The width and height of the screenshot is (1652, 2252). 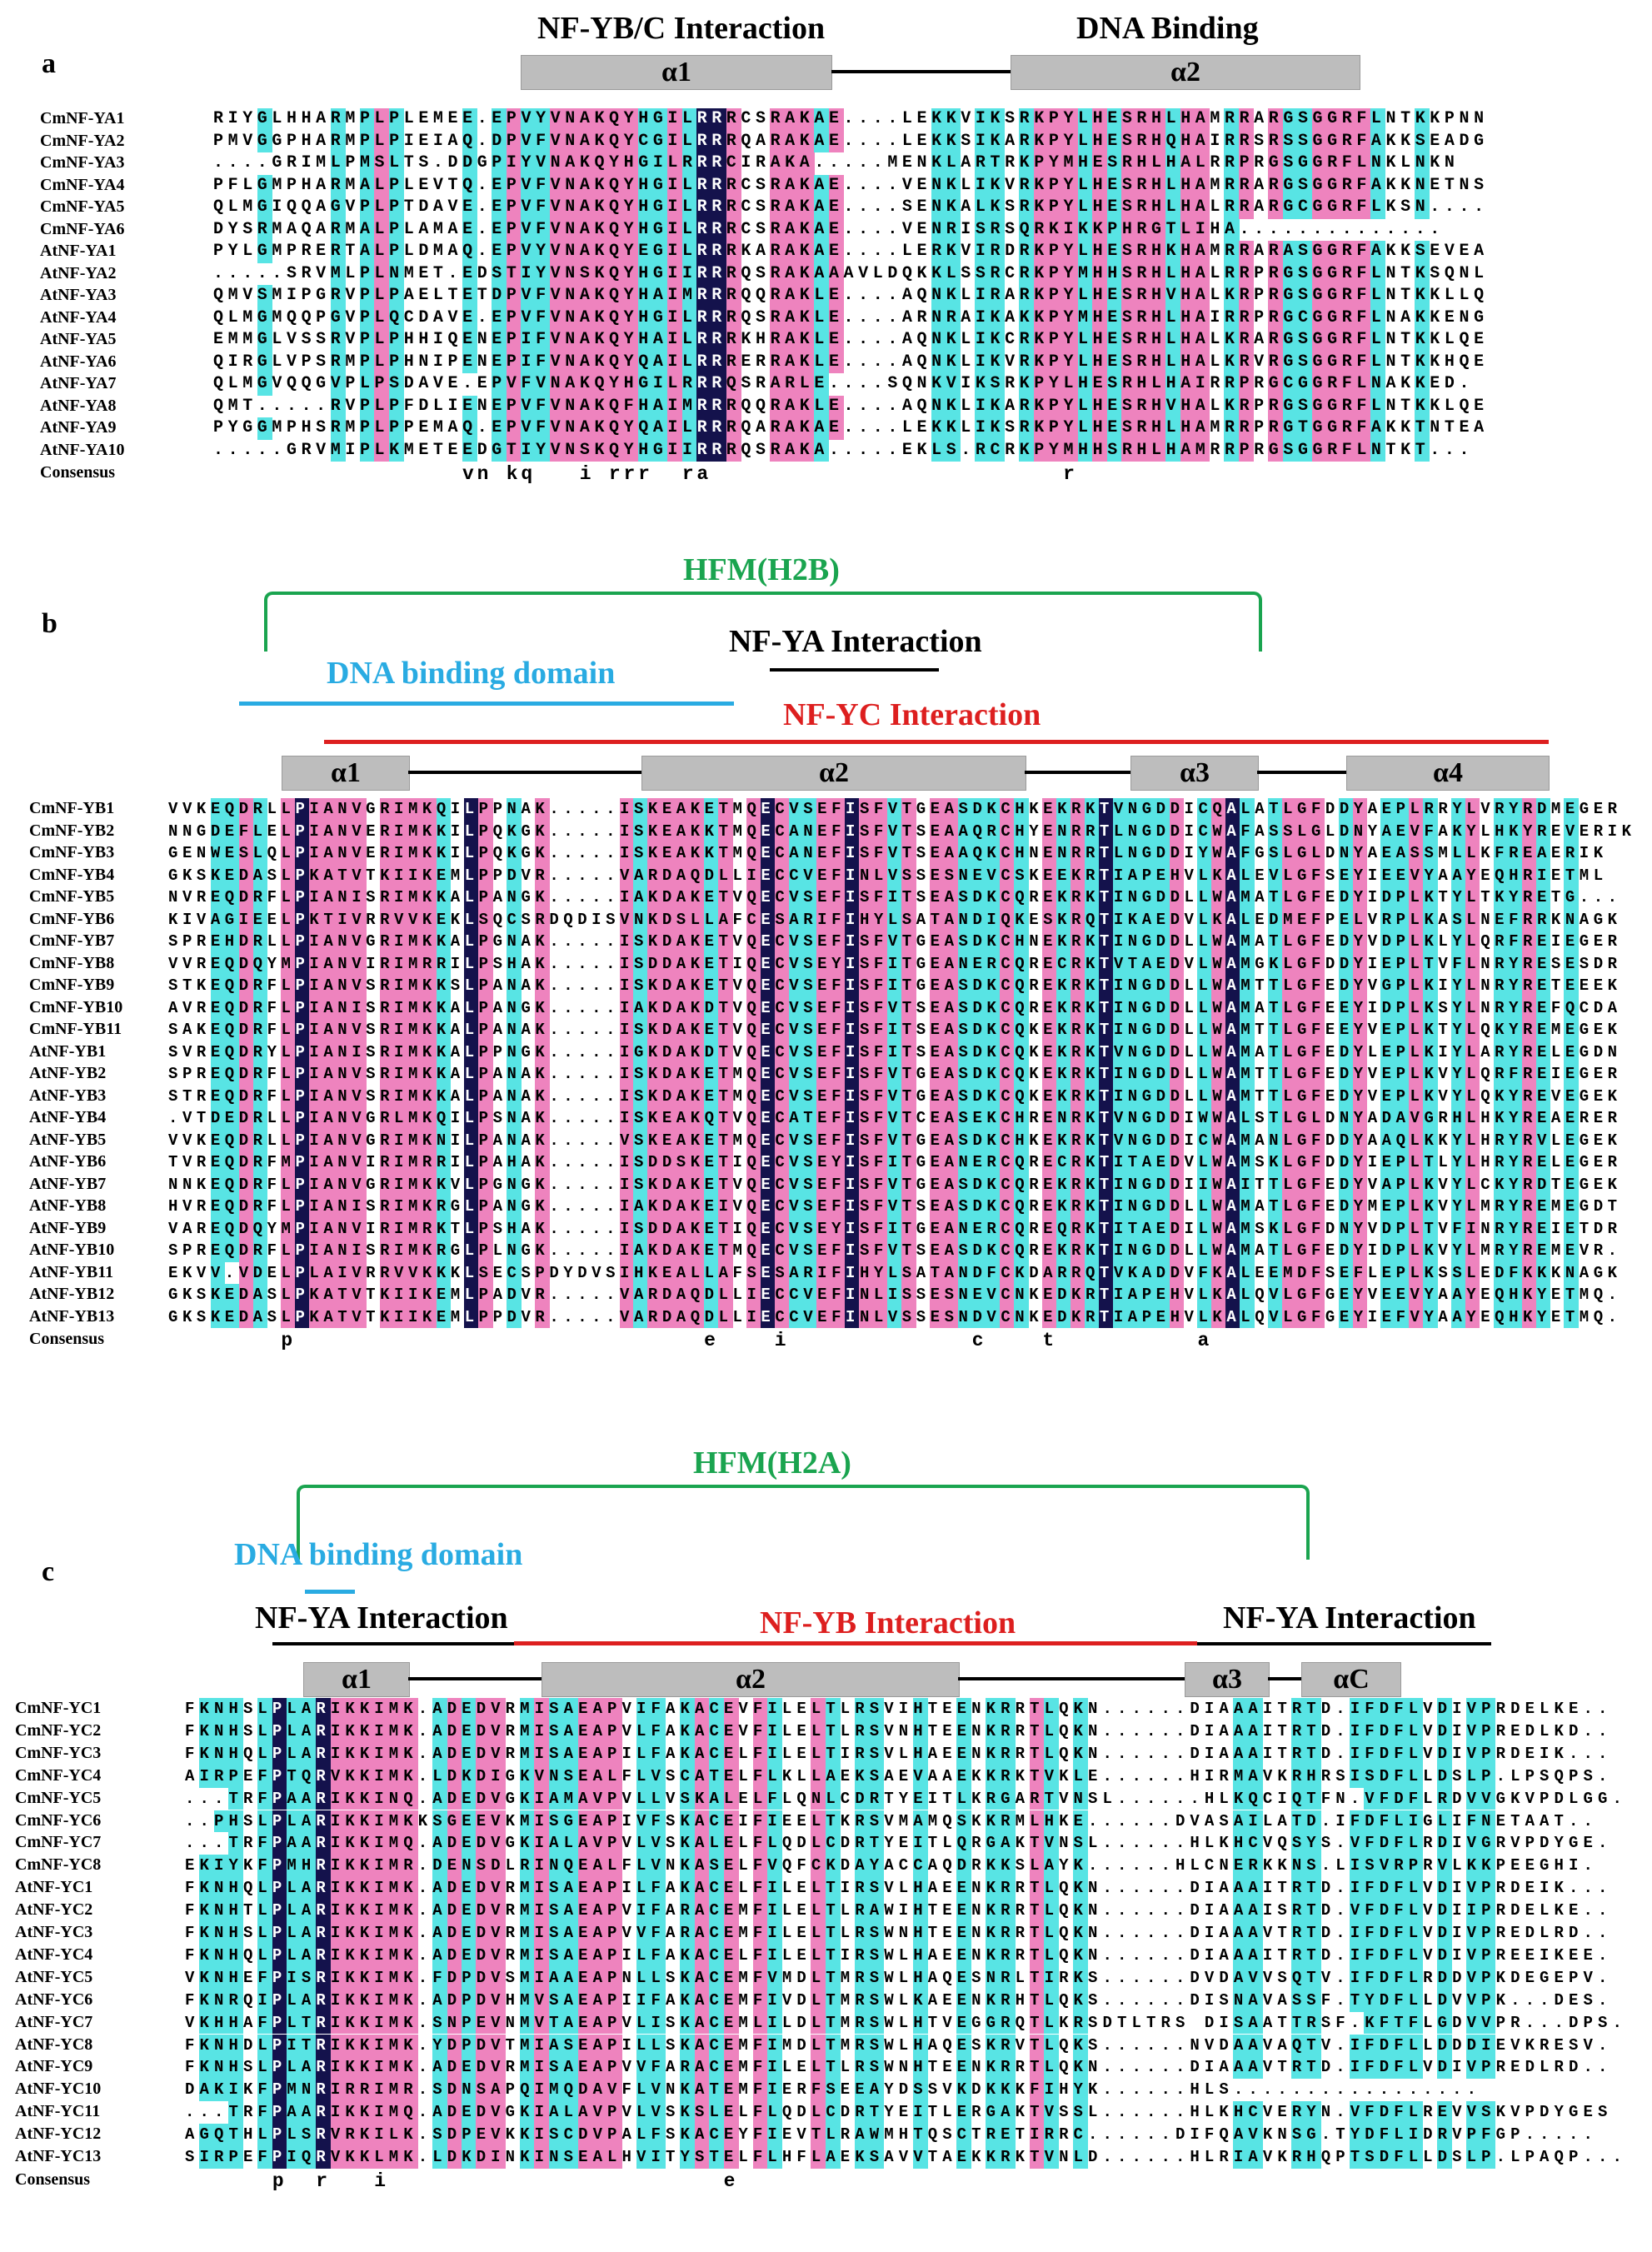 What do you see at coordinates (68, 1162) in the screenshot?
I see `sequence-name: AtNF-YB6` at bounding box center [68, 1162].